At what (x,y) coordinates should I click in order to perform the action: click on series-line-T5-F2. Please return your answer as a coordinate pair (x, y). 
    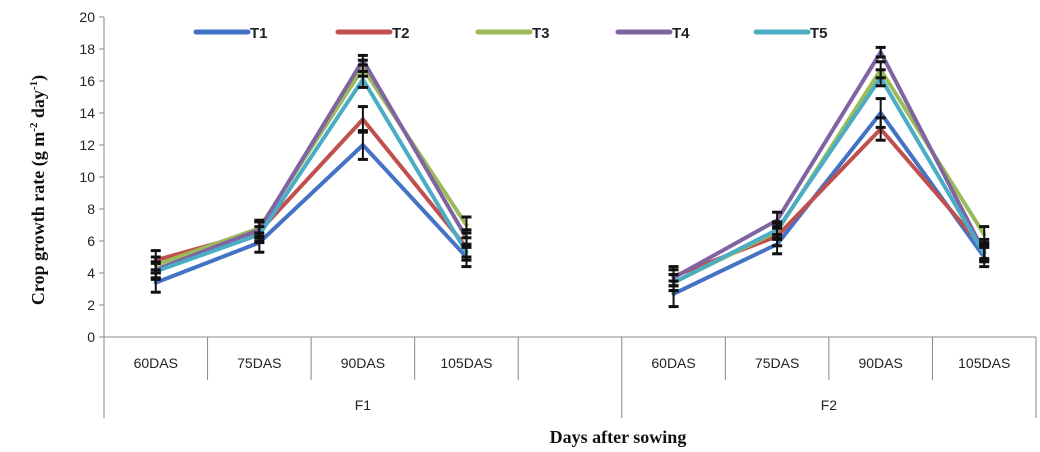
    Looking at the image, I should click on (829, 180).